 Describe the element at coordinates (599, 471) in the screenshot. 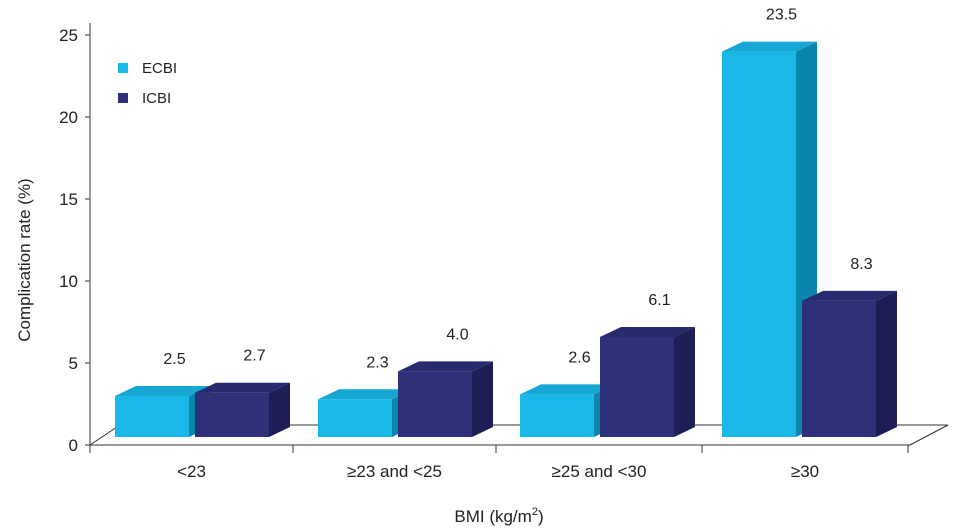

I see `x-tick-label: ≥25 and <30` at that location.